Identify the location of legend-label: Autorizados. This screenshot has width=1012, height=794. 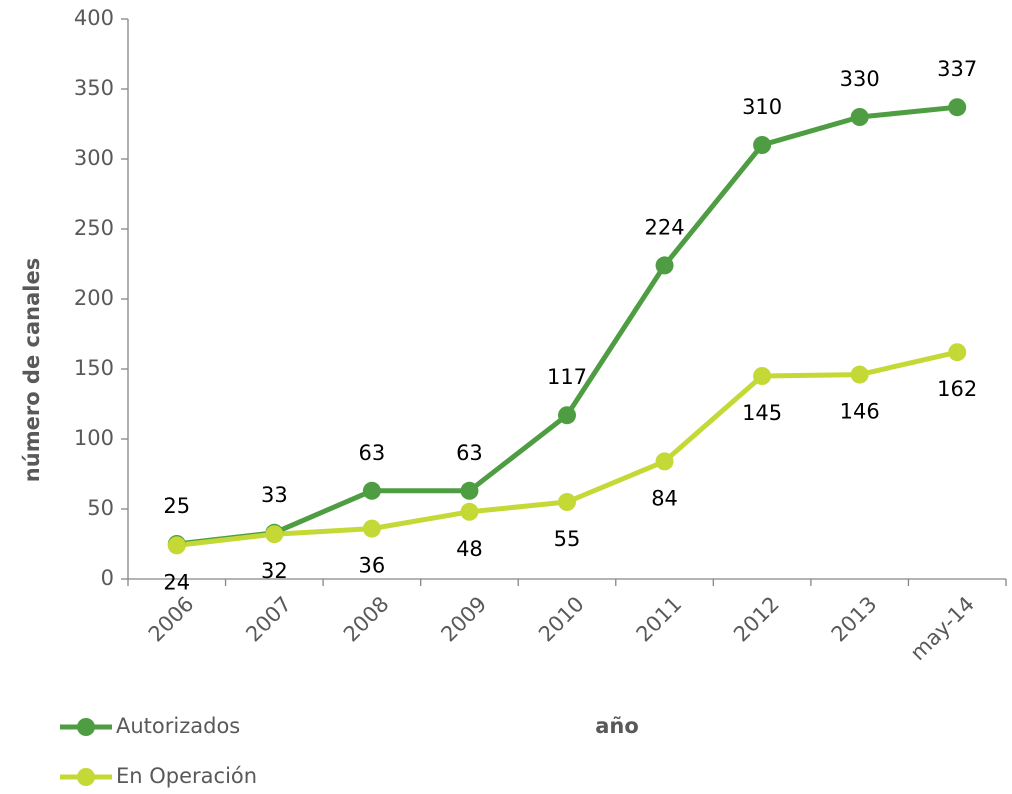
(178, 726).